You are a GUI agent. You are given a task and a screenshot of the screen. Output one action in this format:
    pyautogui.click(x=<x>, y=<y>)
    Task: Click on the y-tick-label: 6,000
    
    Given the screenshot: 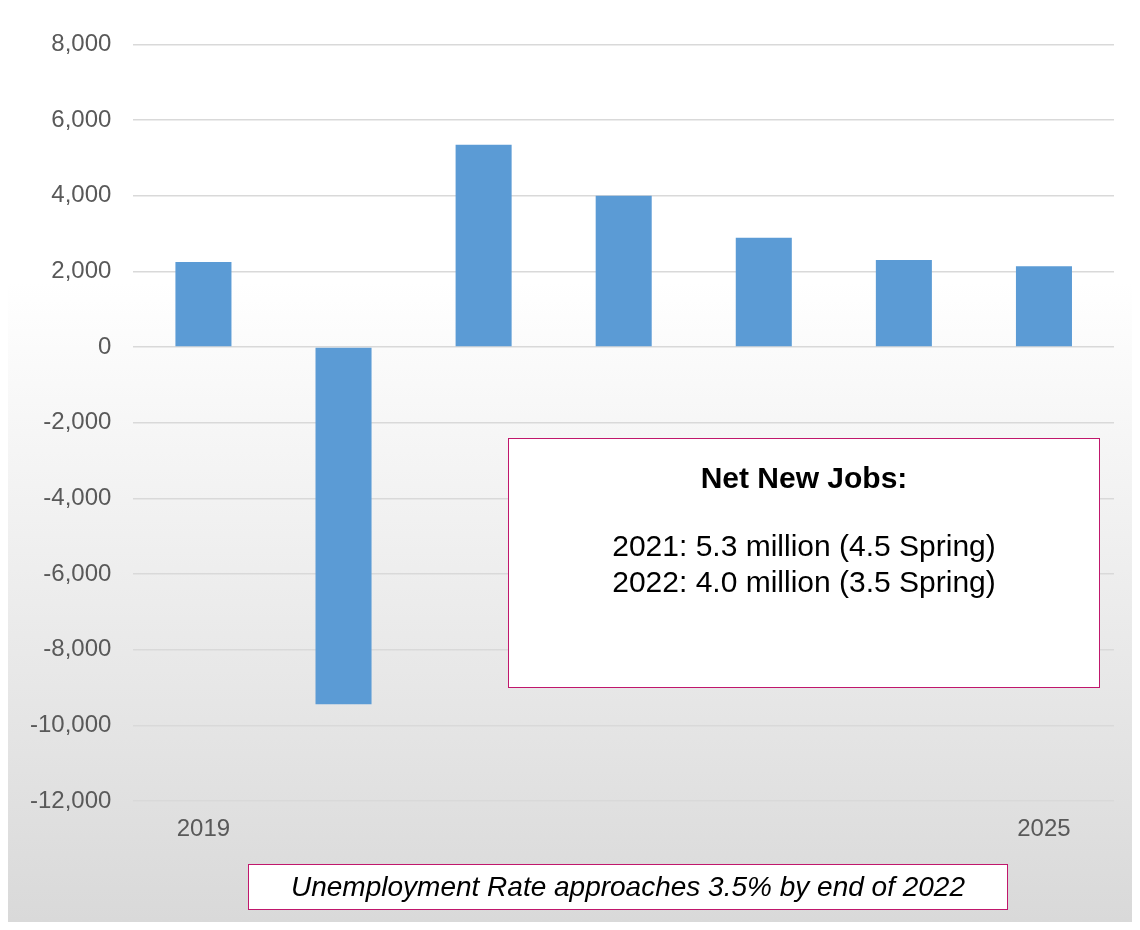 What is the action you would take?
    pyautogui.click(x=81, y=118)
    